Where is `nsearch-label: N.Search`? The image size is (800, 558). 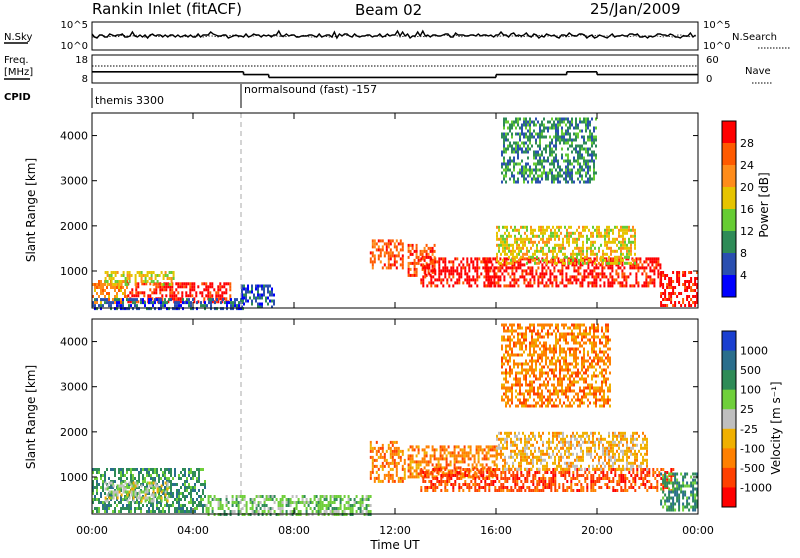
nsearch-label: N.Search is located at coordinates (754, 37).